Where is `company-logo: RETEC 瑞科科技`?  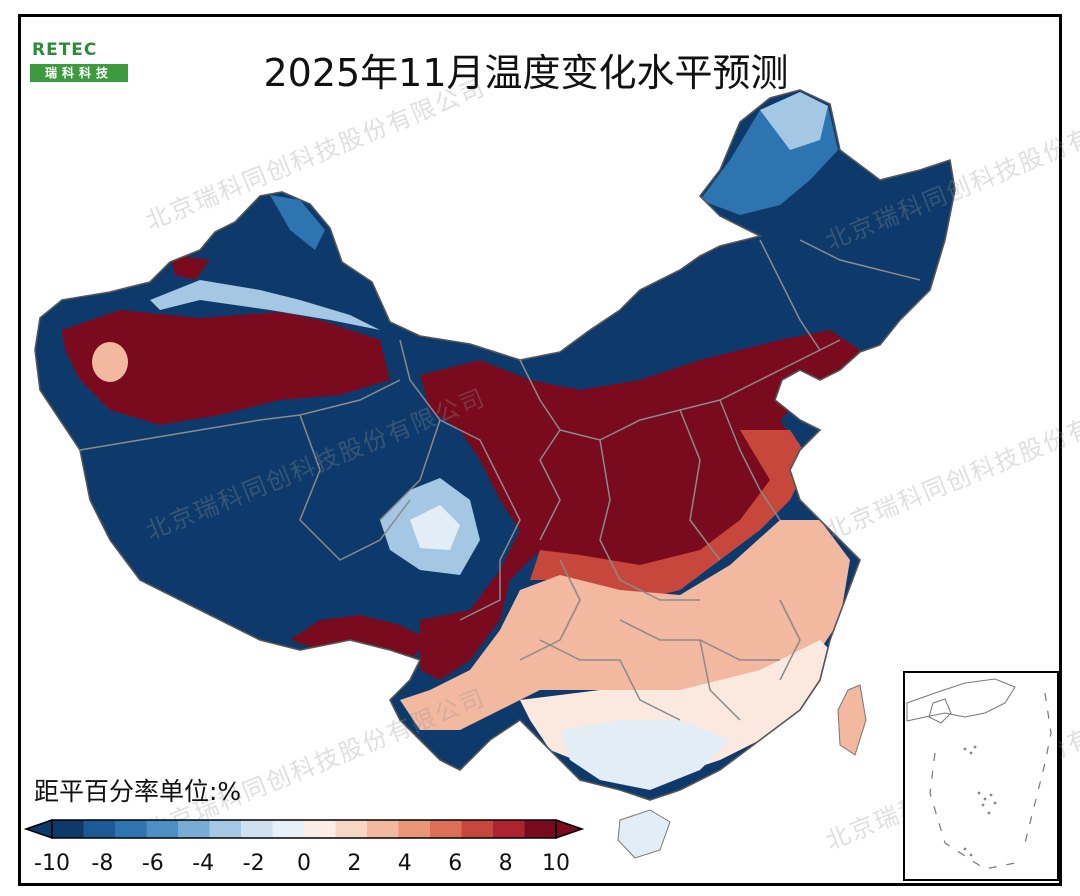 company-logo: RETEC 瑞科科技 is located at coordinates (79, 62).